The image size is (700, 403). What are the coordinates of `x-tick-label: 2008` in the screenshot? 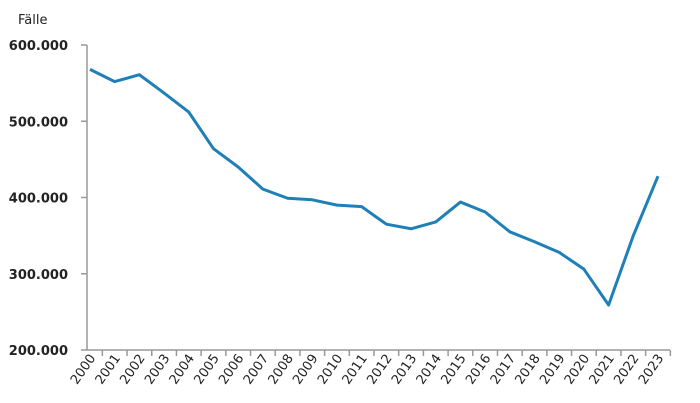 It's located at (281, 370).